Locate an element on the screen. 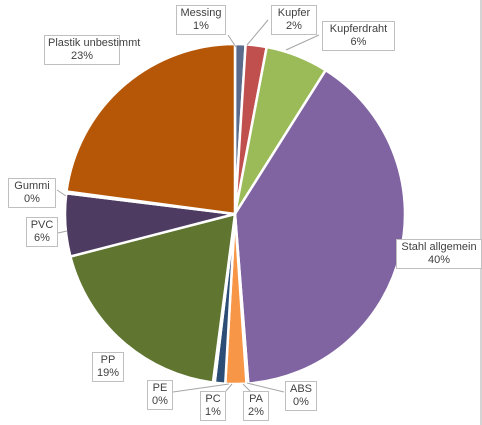 This screenshot has width=482, height=425. label-name: Kupfer is located at coordinates (294, 13).